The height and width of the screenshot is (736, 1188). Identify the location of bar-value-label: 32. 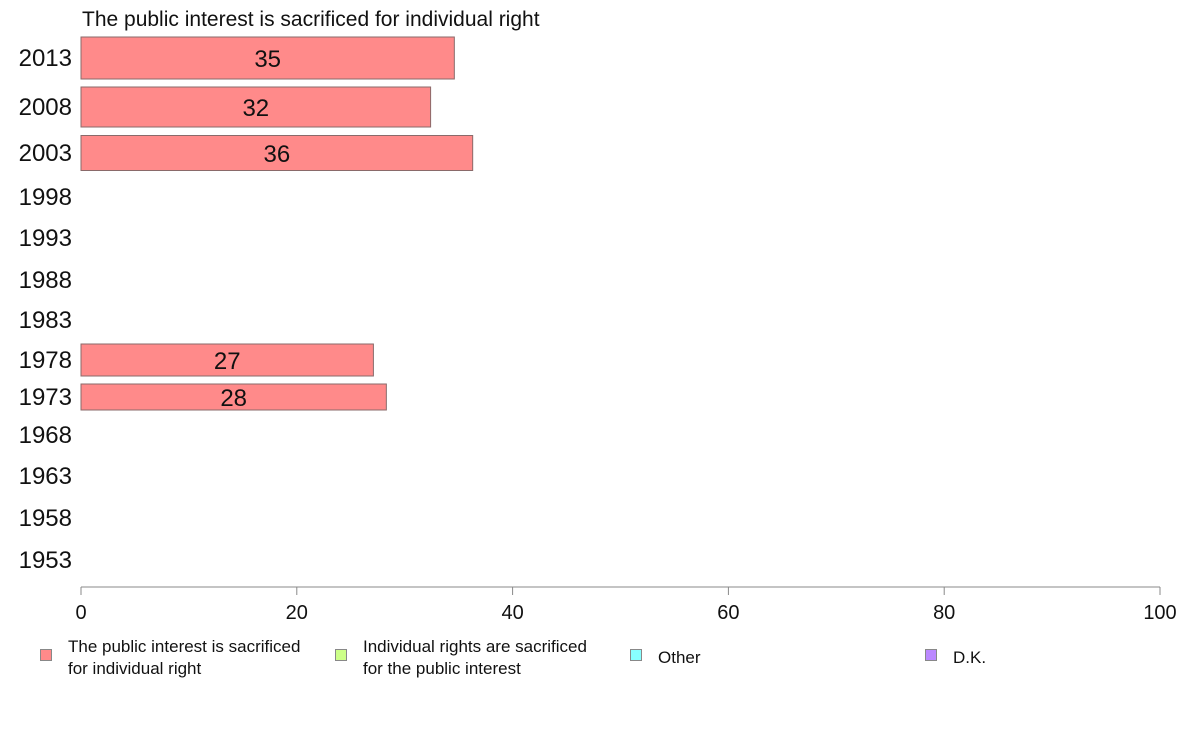
(255, 108).